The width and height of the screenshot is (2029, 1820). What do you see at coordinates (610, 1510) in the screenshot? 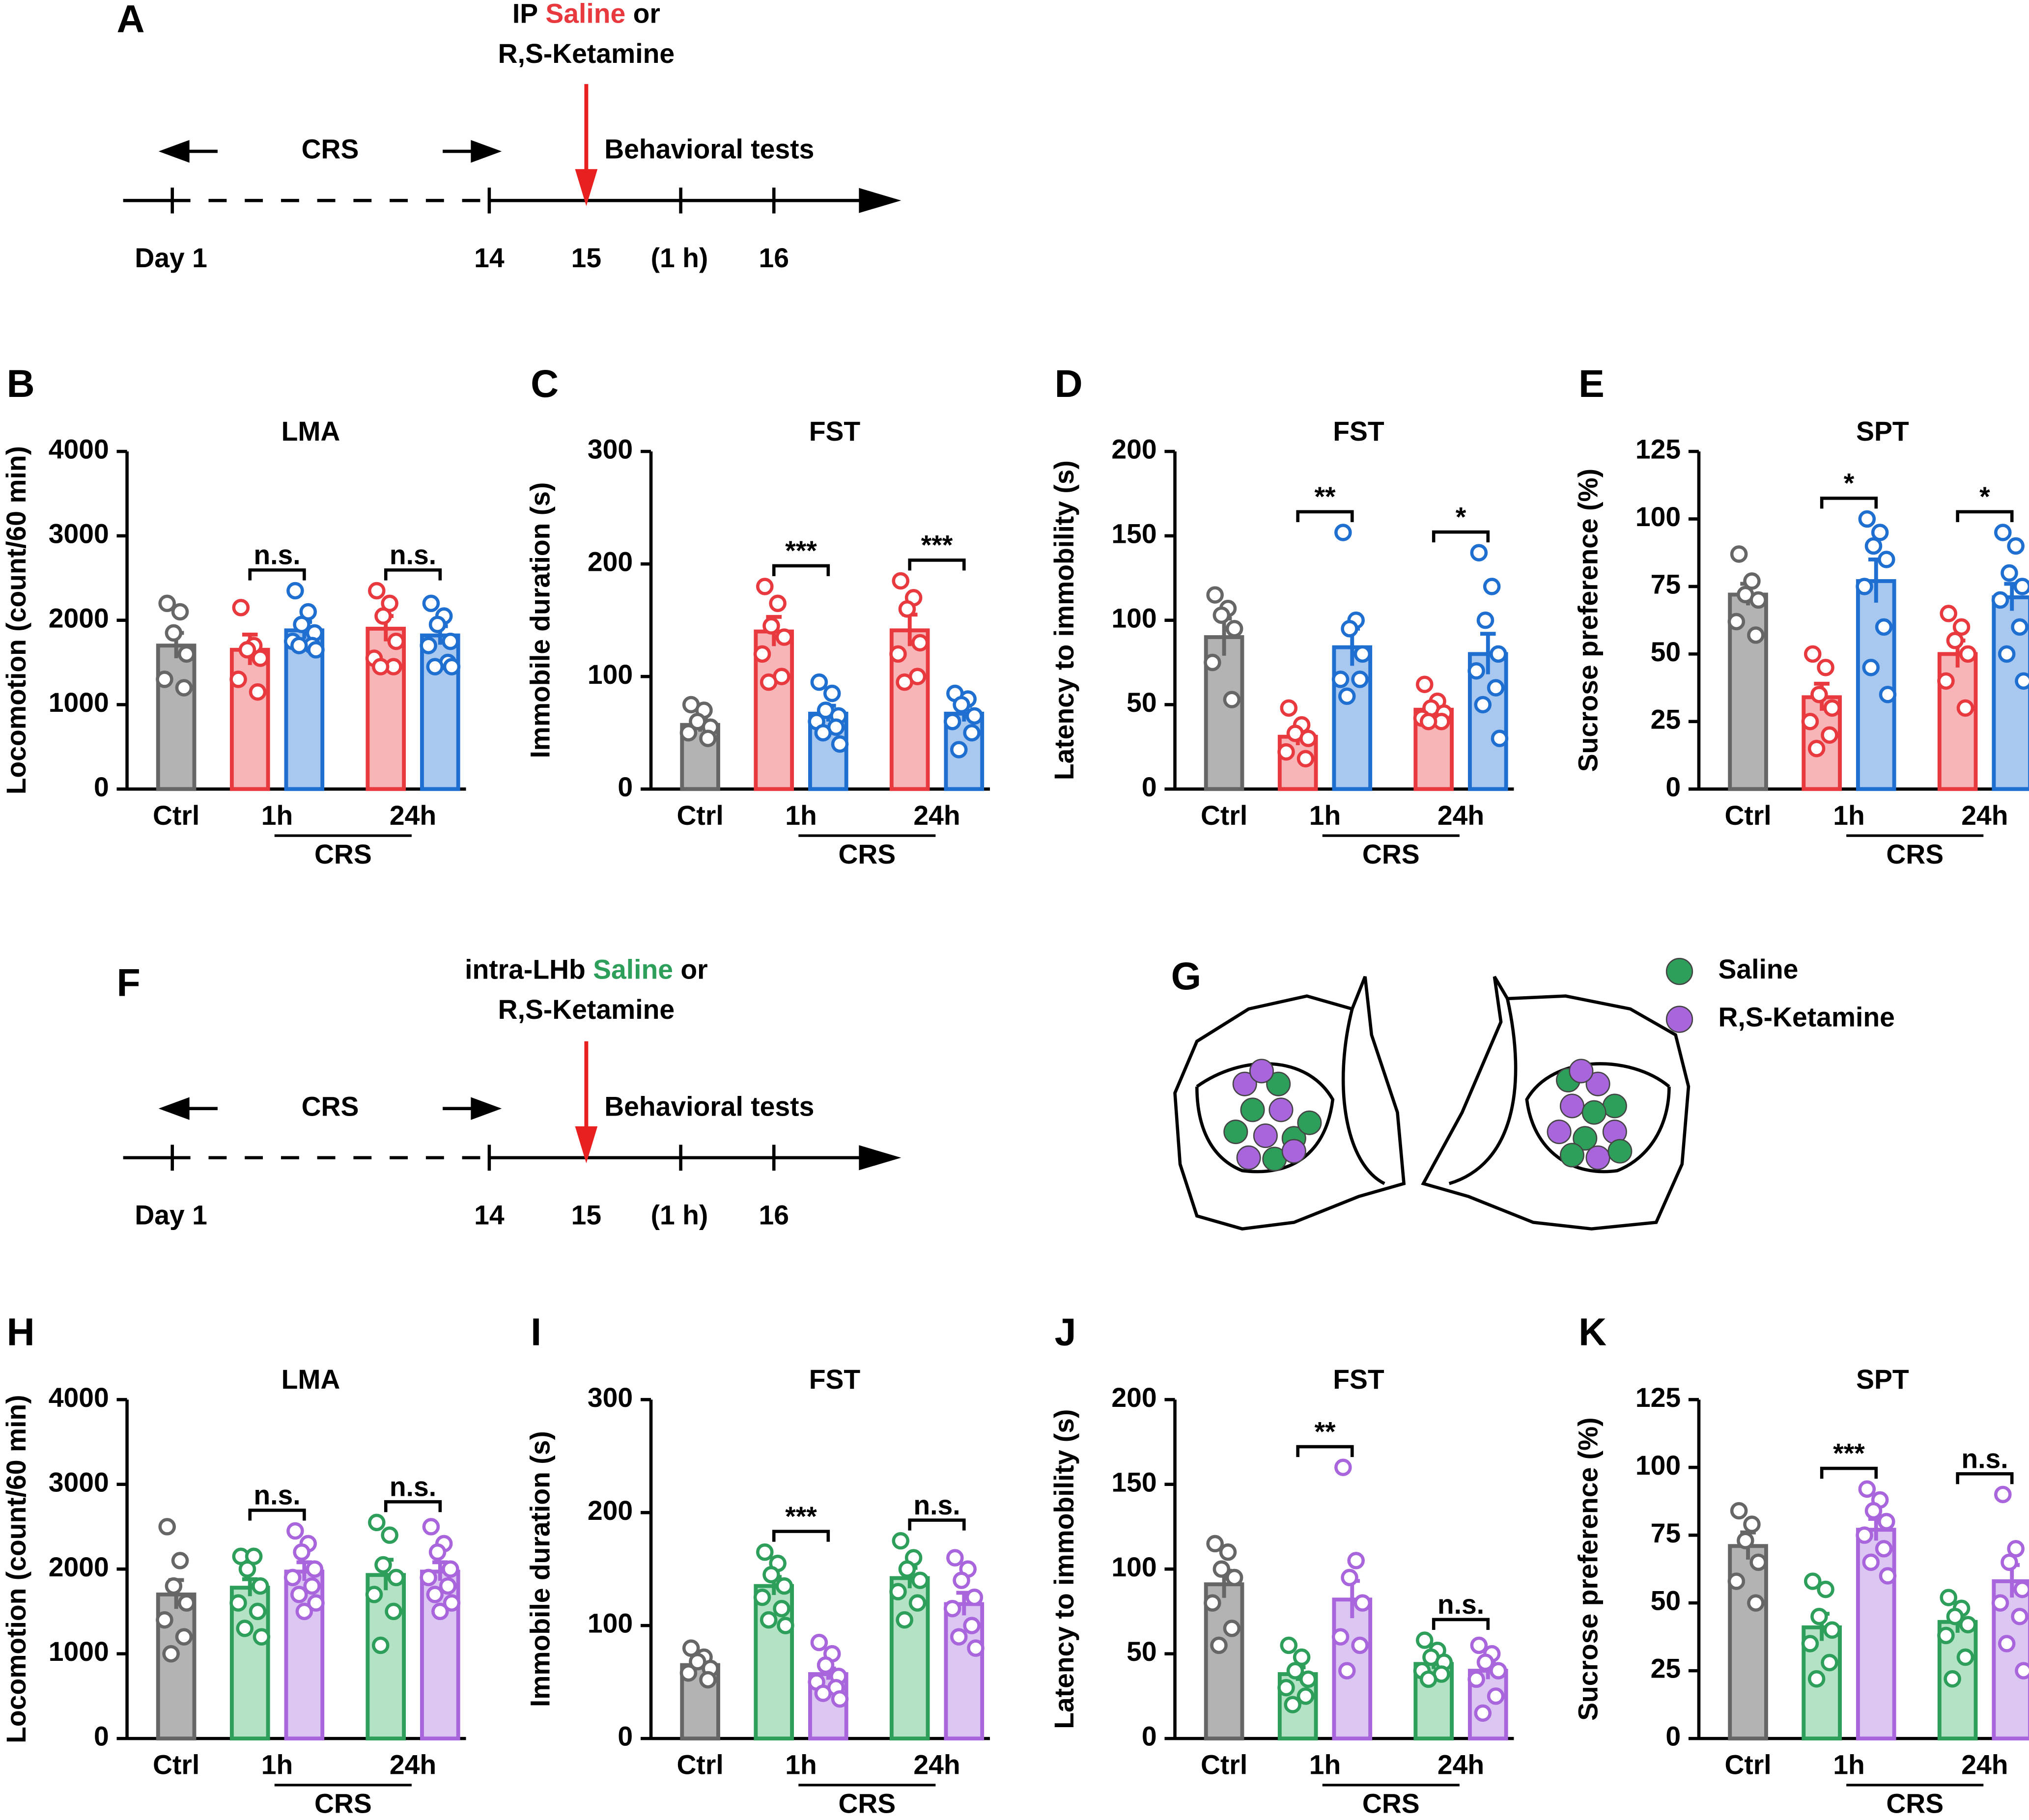
I see `y-tick-label: 200` at bounding box center [610, 1510].